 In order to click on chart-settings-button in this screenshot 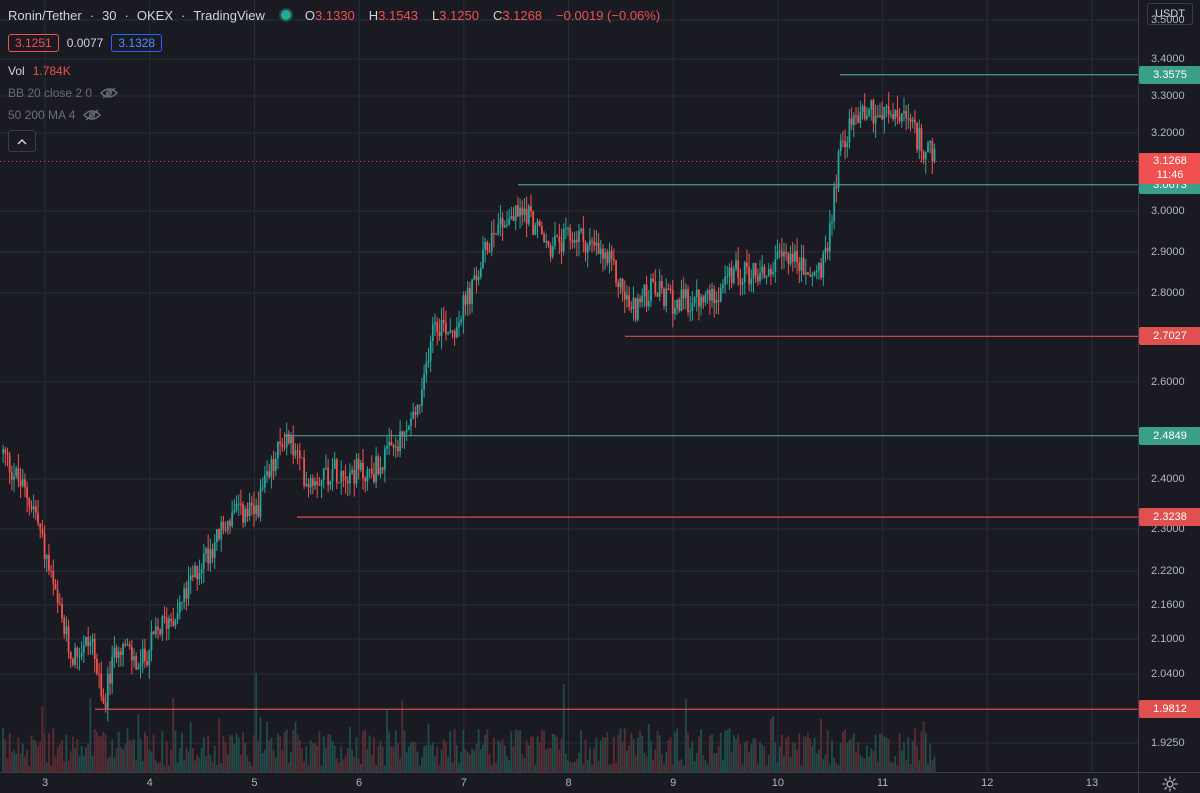, I will do `click(1169, 782)`.